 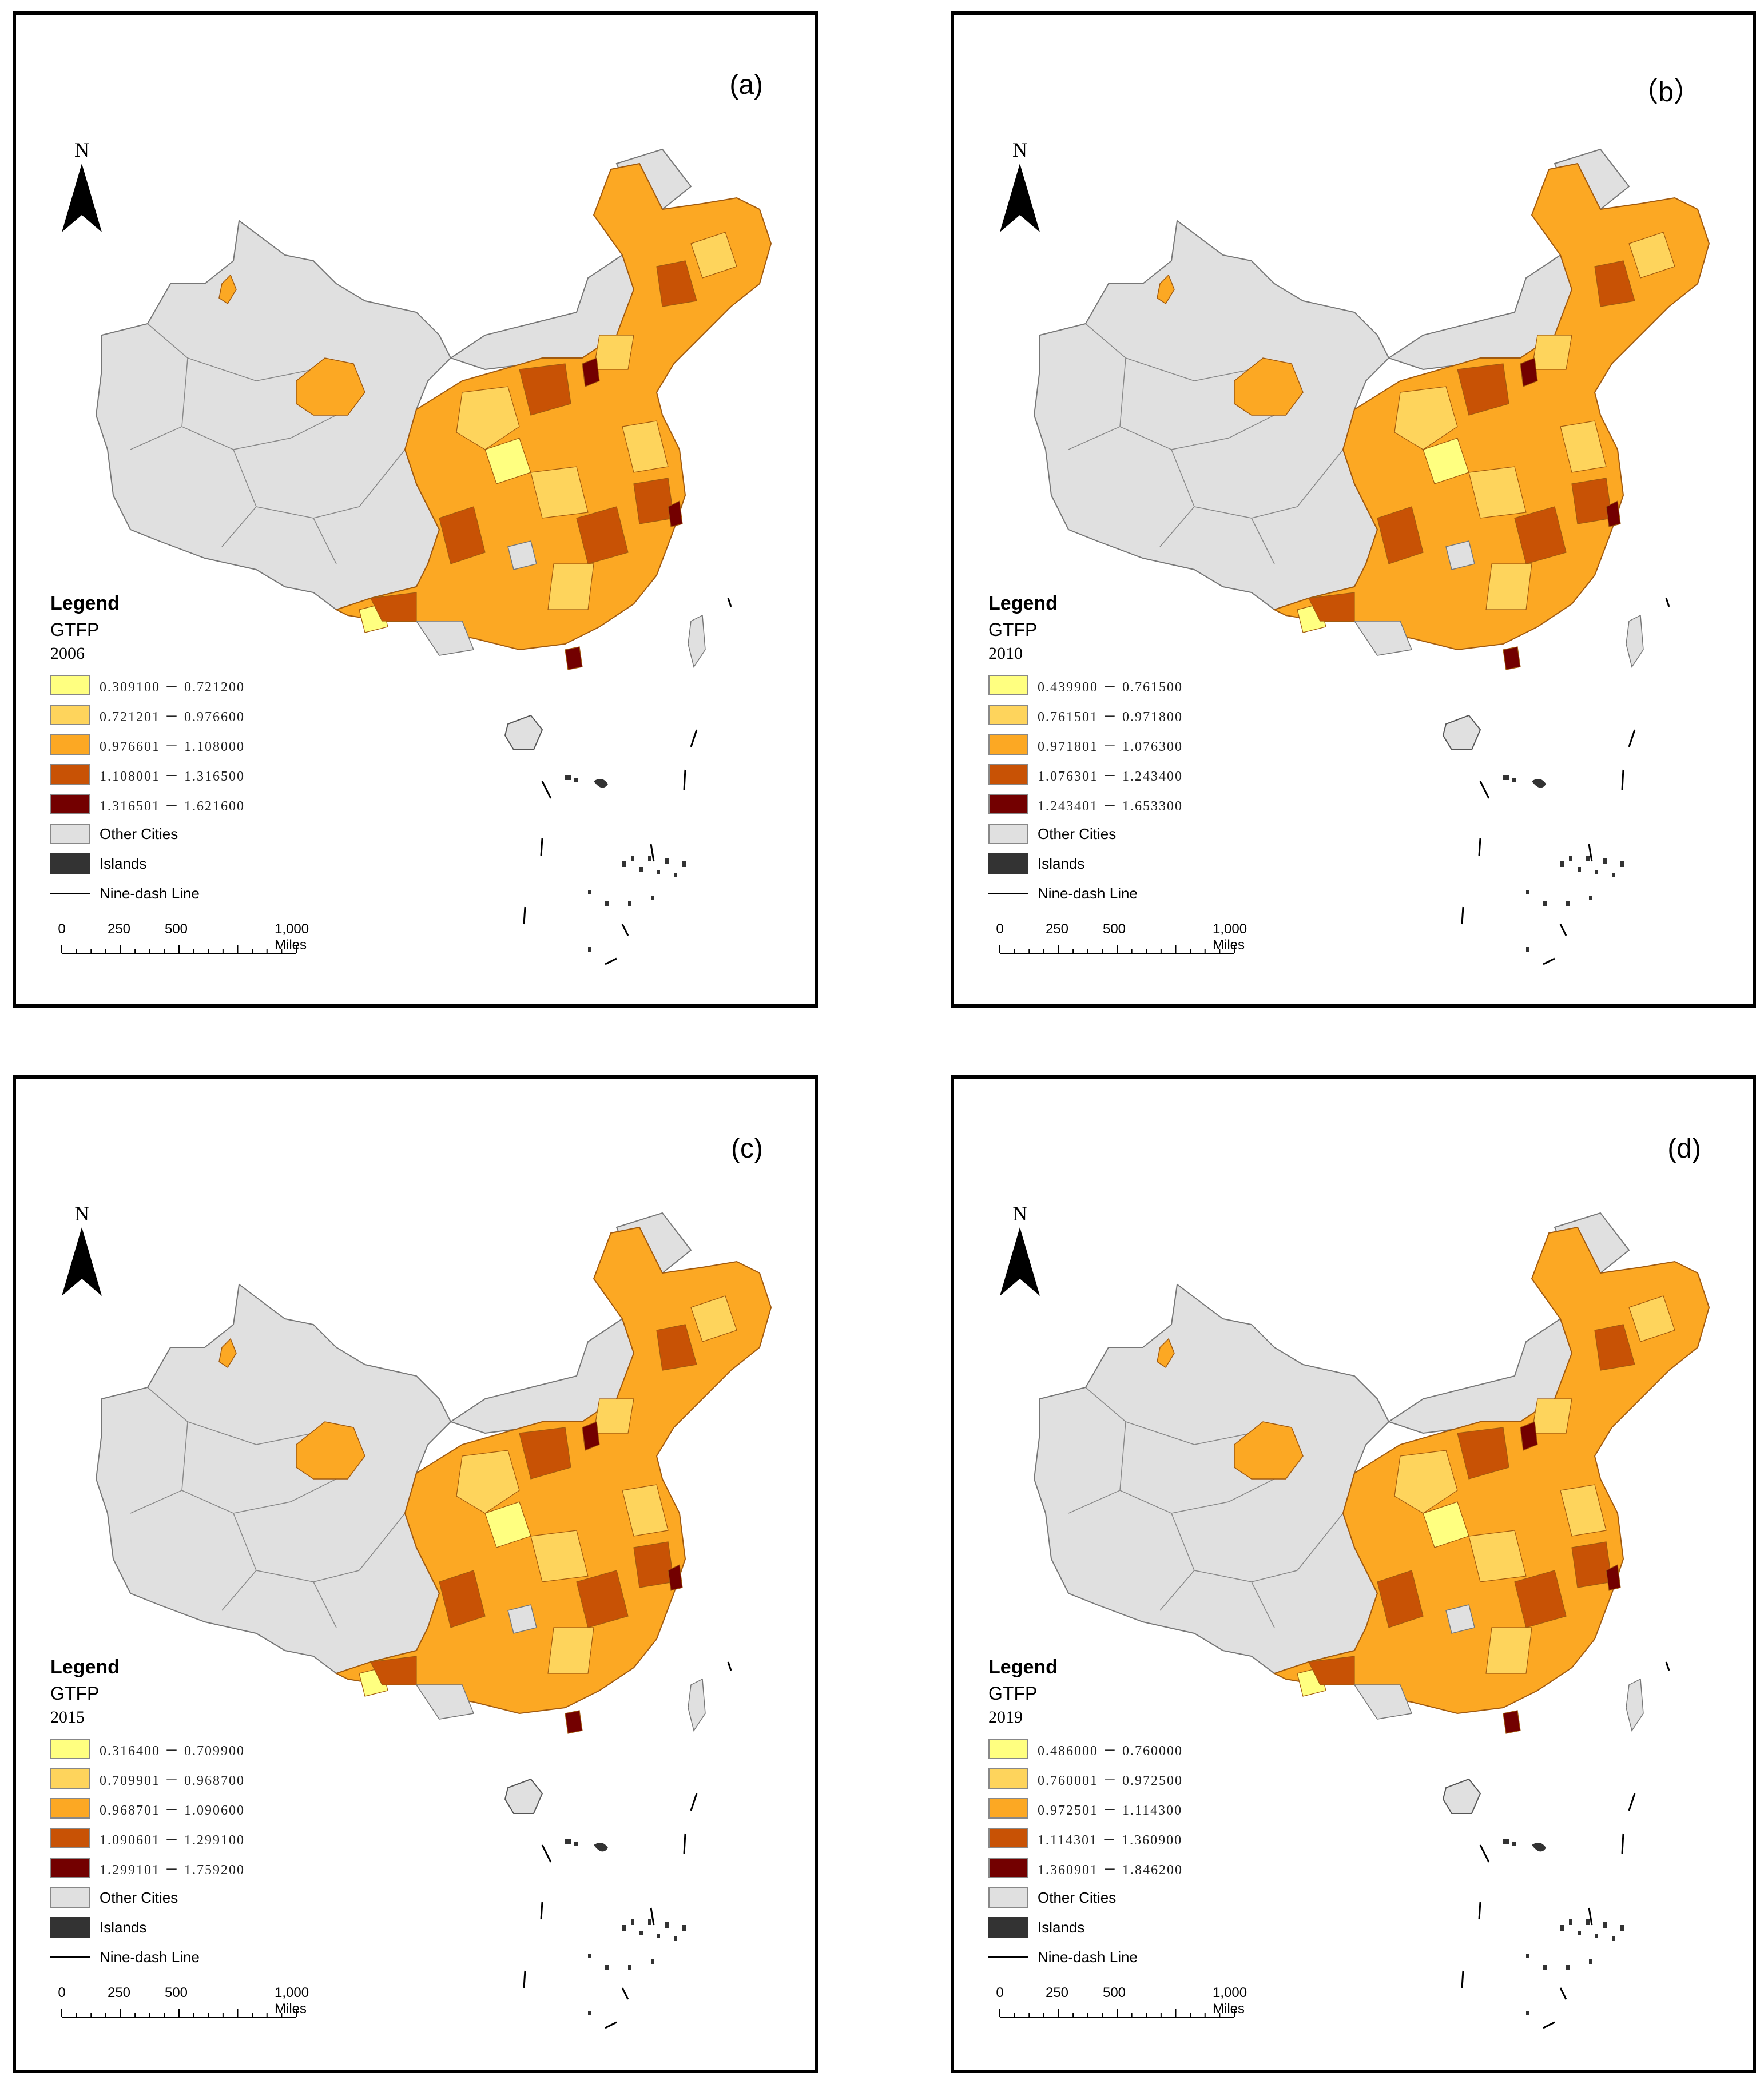 I want to click on legend-class-label: 0.972501 － 1.114300, so click(x=1110, y=1810).